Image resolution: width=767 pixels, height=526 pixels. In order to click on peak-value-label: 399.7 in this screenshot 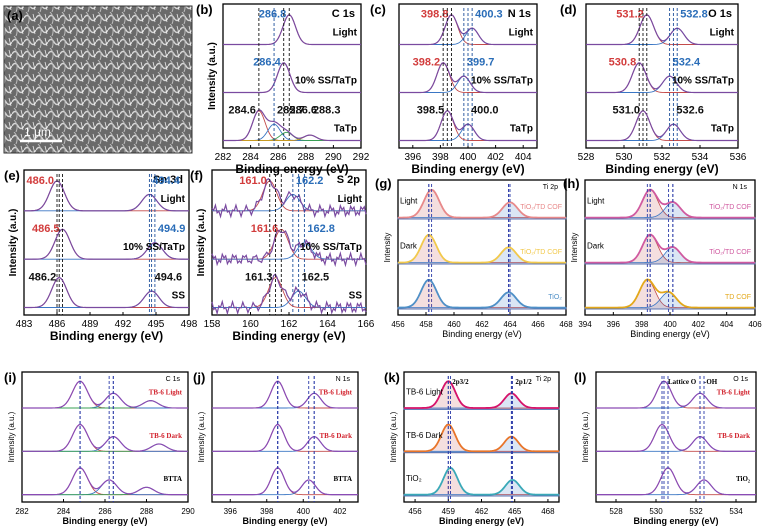, I will do `click(481, 63)`.